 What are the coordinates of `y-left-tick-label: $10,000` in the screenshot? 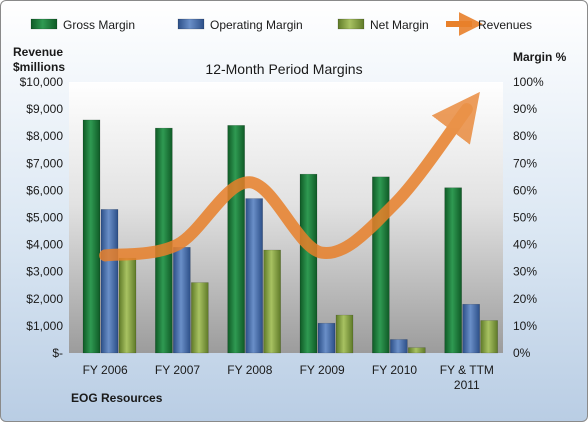 It's located at (42, 82).